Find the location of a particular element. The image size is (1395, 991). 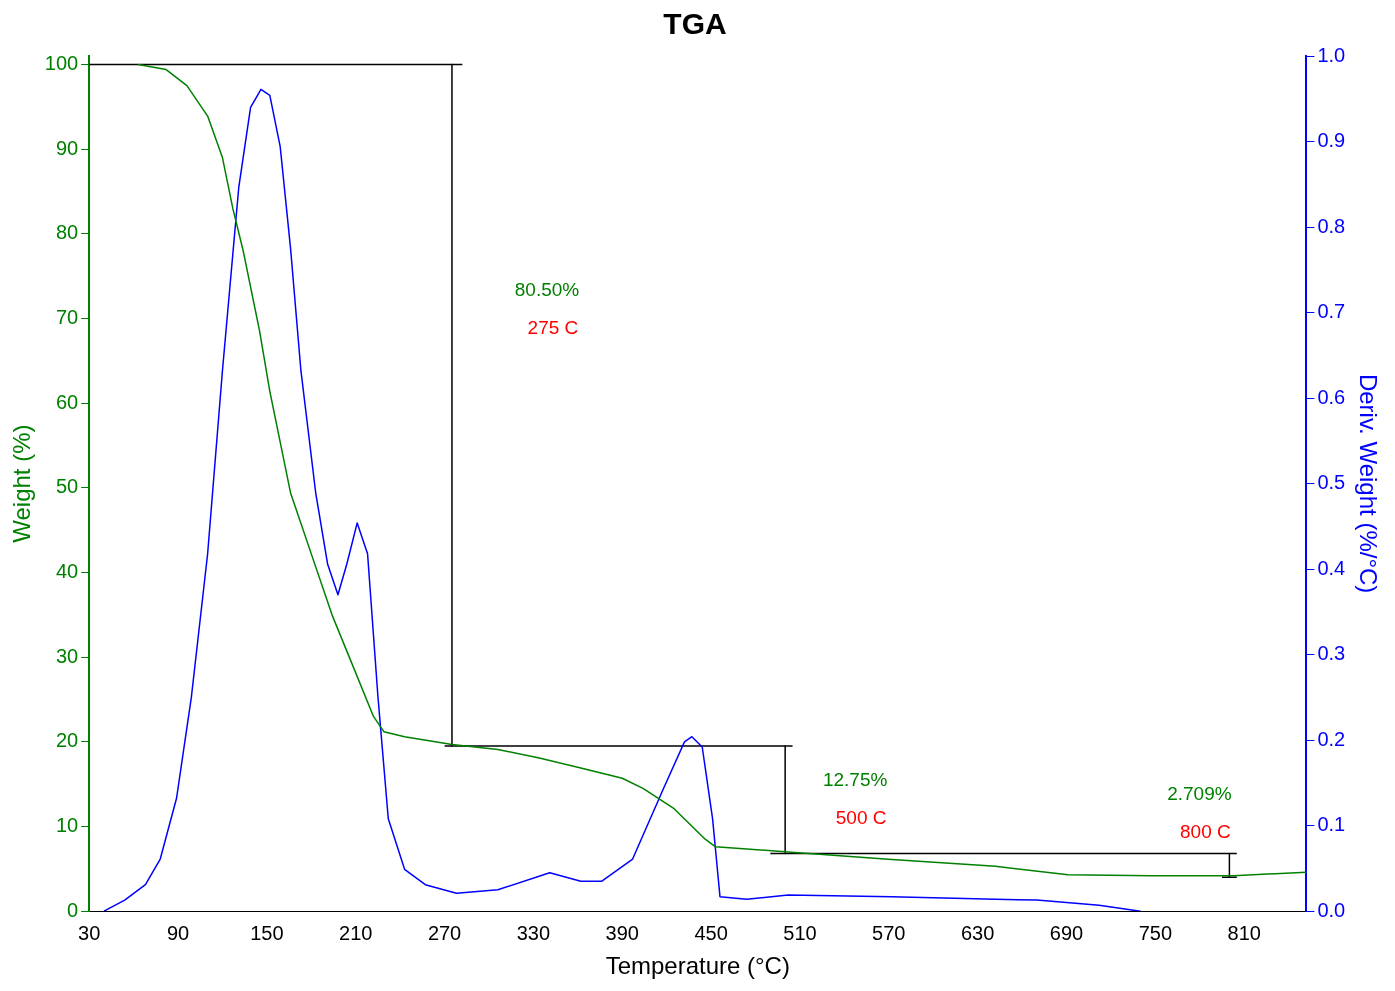

y-tick-label: 0 is located at coordinates (73, 909).